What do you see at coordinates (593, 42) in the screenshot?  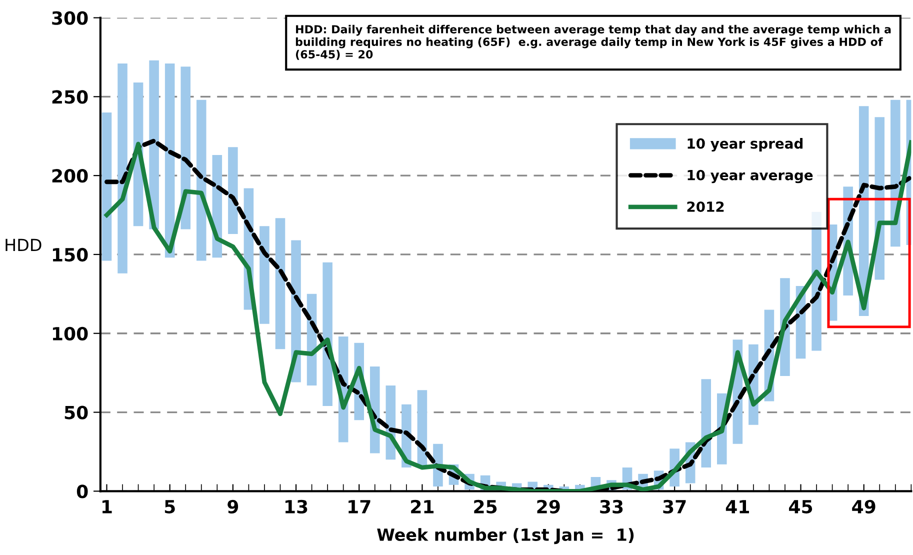 I see `annotation: HDD: Daily farenheit difference between average temp that day and the average temp which a building requires no heating (65F) e.g. average daily temp in New York is 45F gives a HDD of (65-45) = 20` at bounding box center [593, 42].